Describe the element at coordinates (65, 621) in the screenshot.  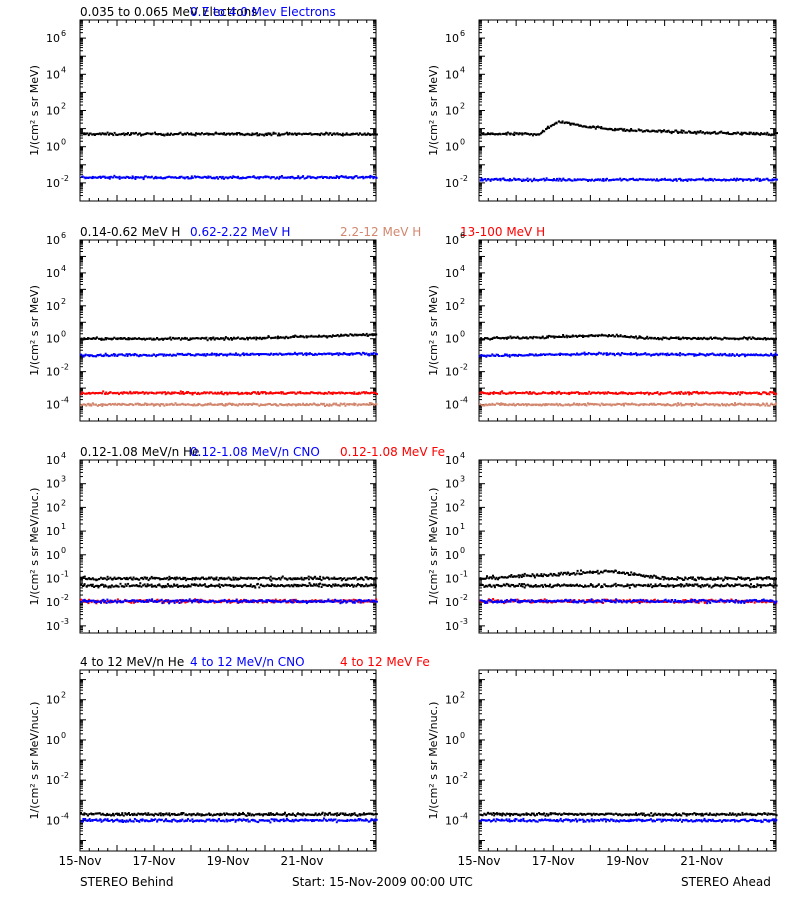
I see `y-tick-label-exponent: -3` at that location.